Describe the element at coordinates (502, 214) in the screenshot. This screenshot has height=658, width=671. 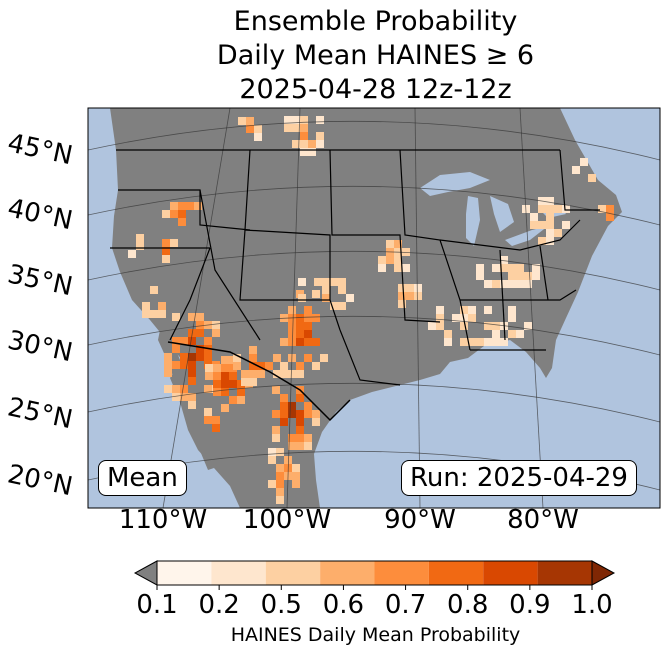
I see `lake-huron` at that location.